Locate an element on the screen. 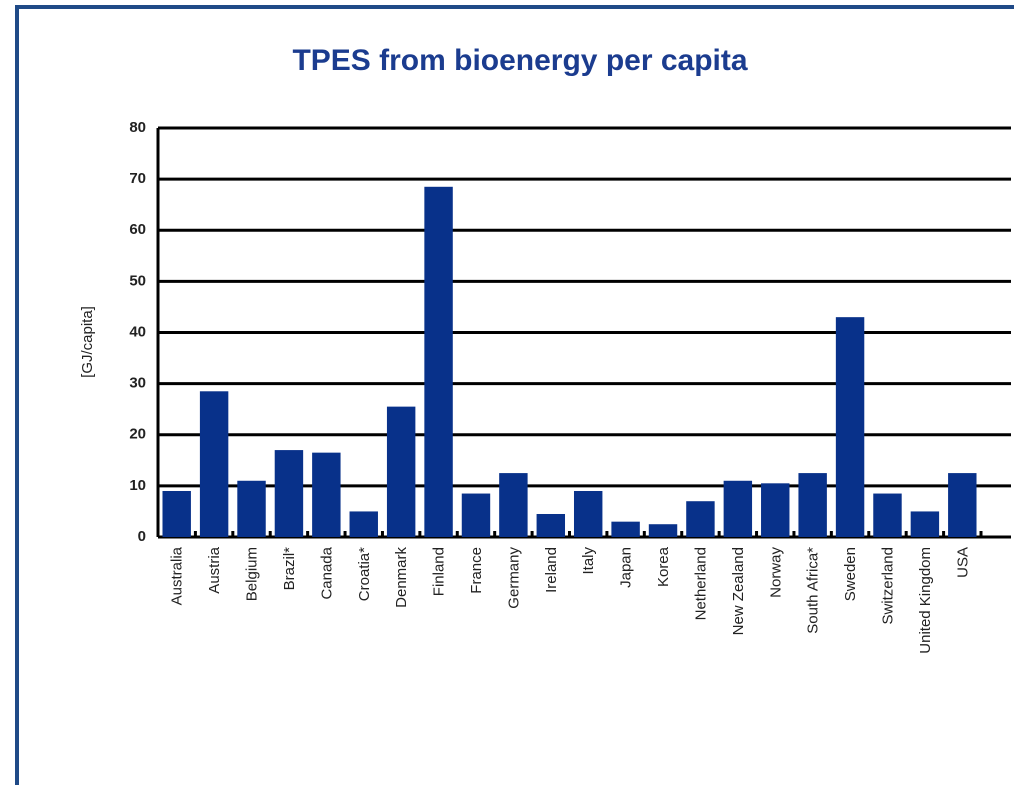 This screenshot has width=1014, height=785. x-tick-label: Switzerland is located at coordinates (887, 586).